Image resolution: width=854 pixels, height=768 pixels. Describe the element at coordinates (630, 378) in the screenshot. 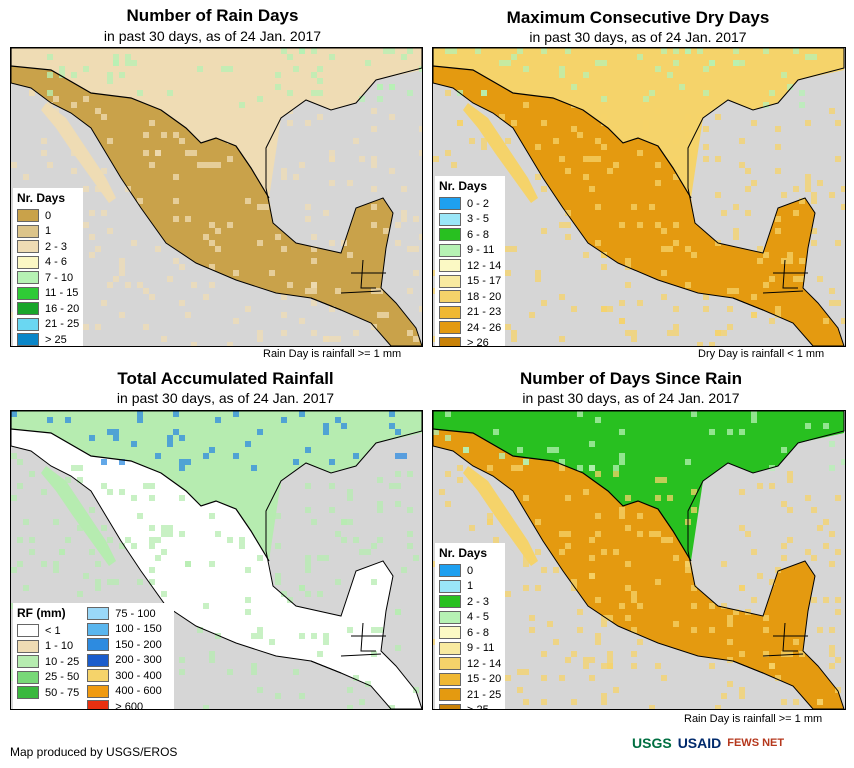

I see `panel-4-title: Number of Days Since Rain` at that location.